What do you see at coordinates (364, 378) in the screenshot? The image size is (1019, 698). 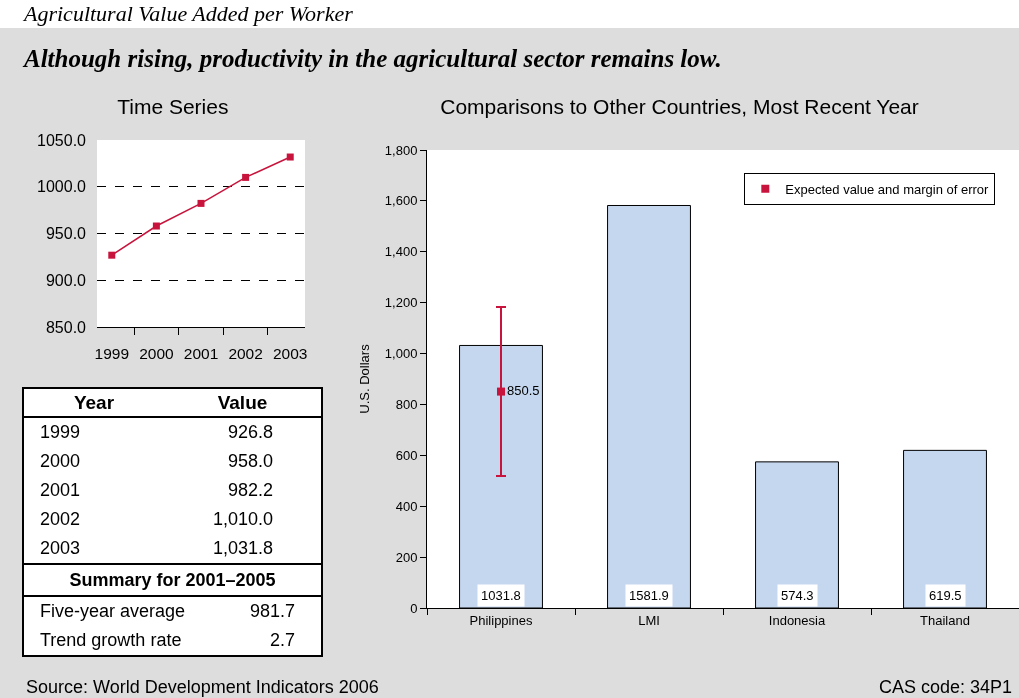 I see `y-axis-title: U.S. Dollars` at bounding box center [364, 378].